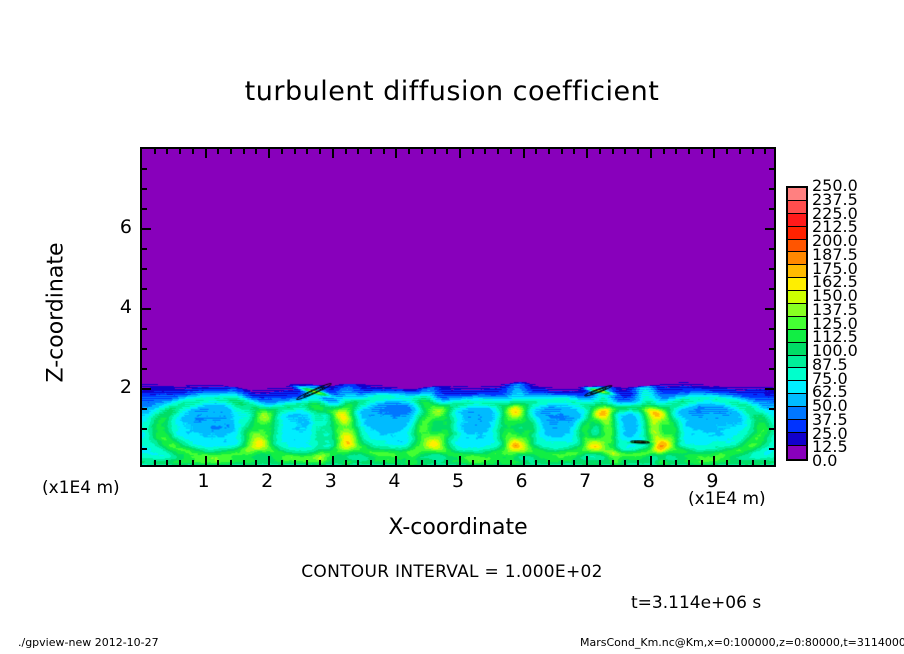  I want to click on x-axis-tick-label: 4, so click(394, 481).